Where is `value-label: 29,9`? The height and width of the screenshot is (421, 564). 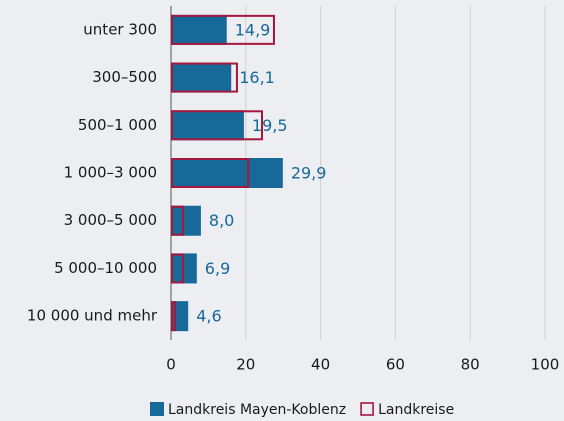
value-label: 29,9 is located at coordinates (309, 173).